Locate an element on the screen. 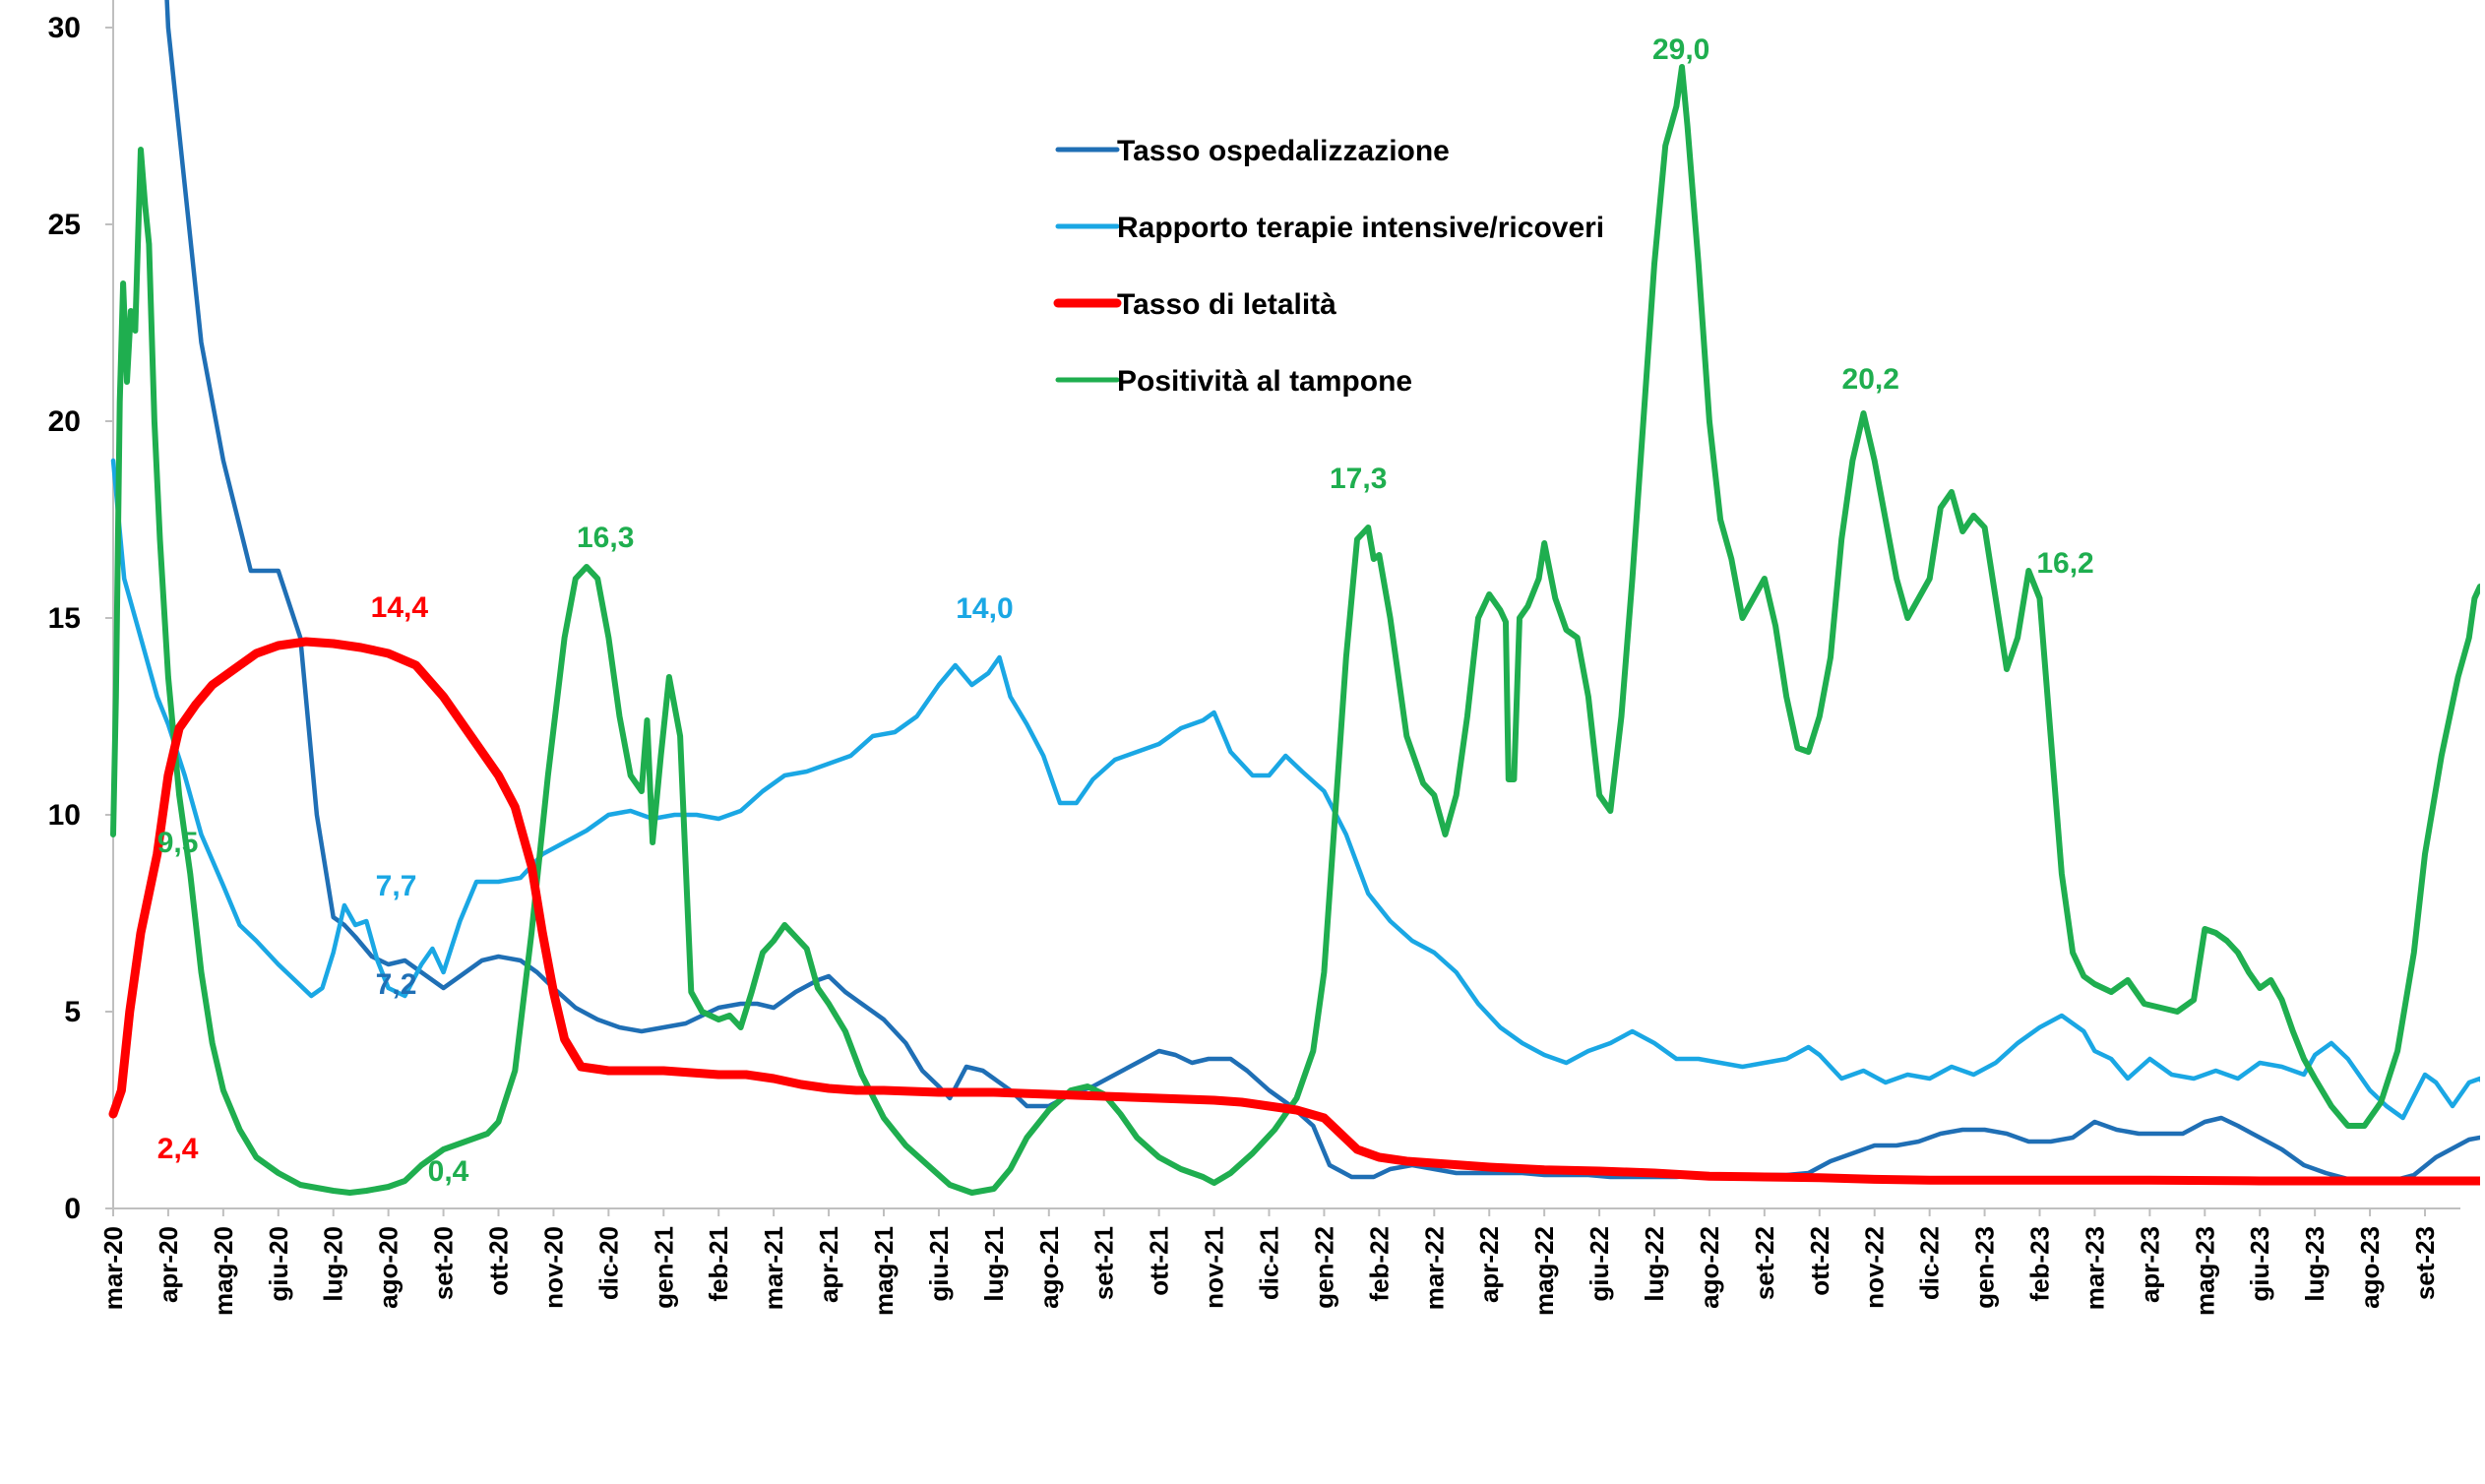  x-tick-label: apr-21 is located at coordinates (829, 1264).